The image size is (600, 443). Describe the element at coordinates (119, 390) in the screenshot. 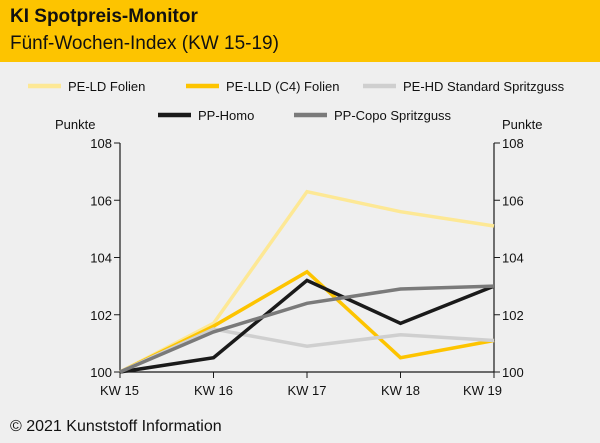

I see `x-tick-label: KW 15` at that location.